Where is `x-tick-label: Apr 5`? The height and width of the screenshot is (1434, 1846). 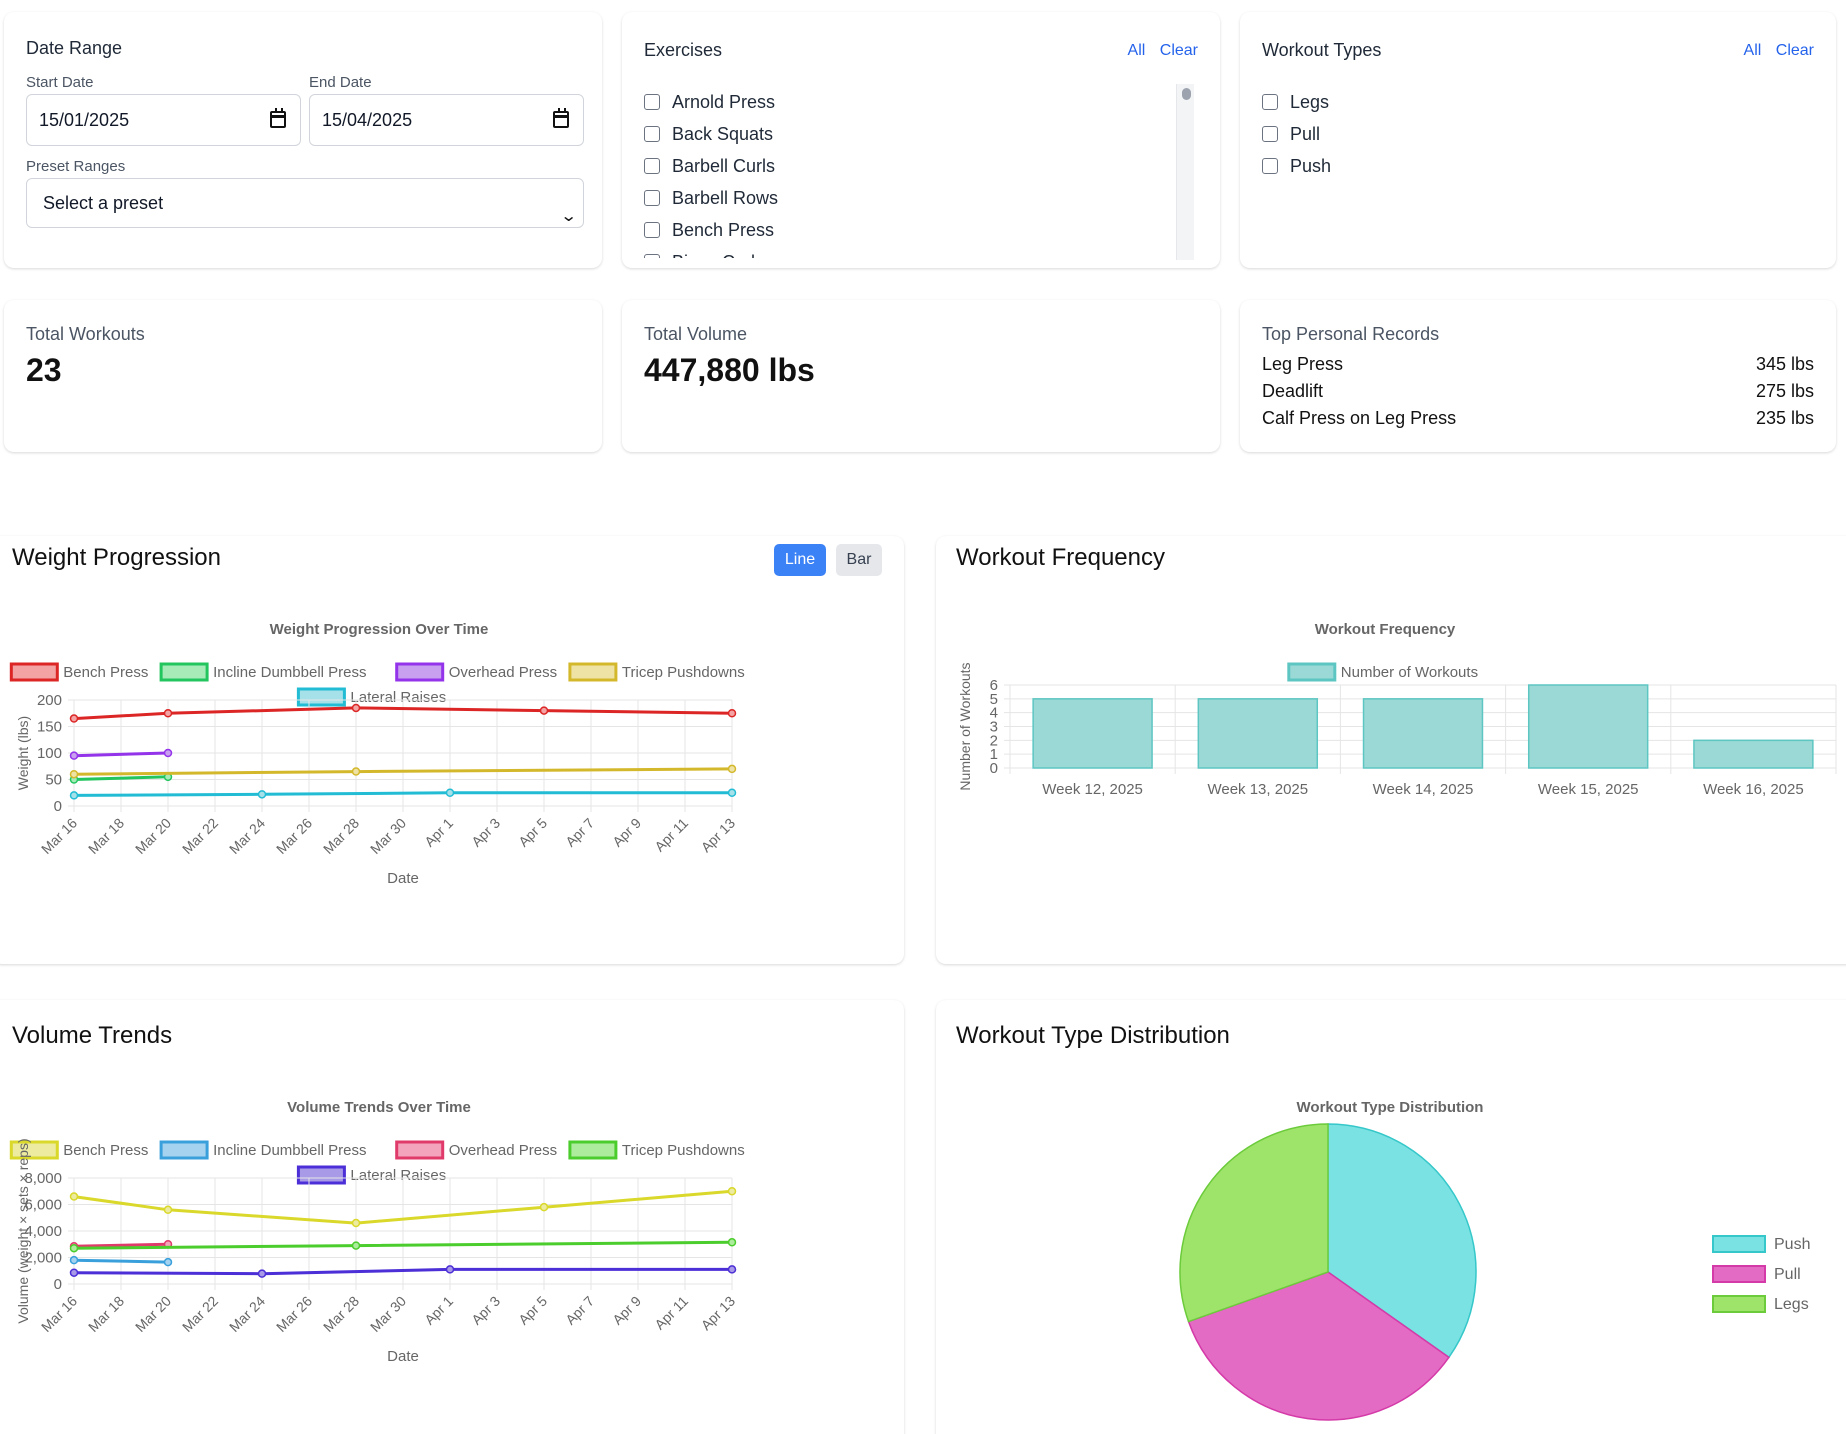
x-tick-label: Apr 5 is located at coordinates (532, 1310).